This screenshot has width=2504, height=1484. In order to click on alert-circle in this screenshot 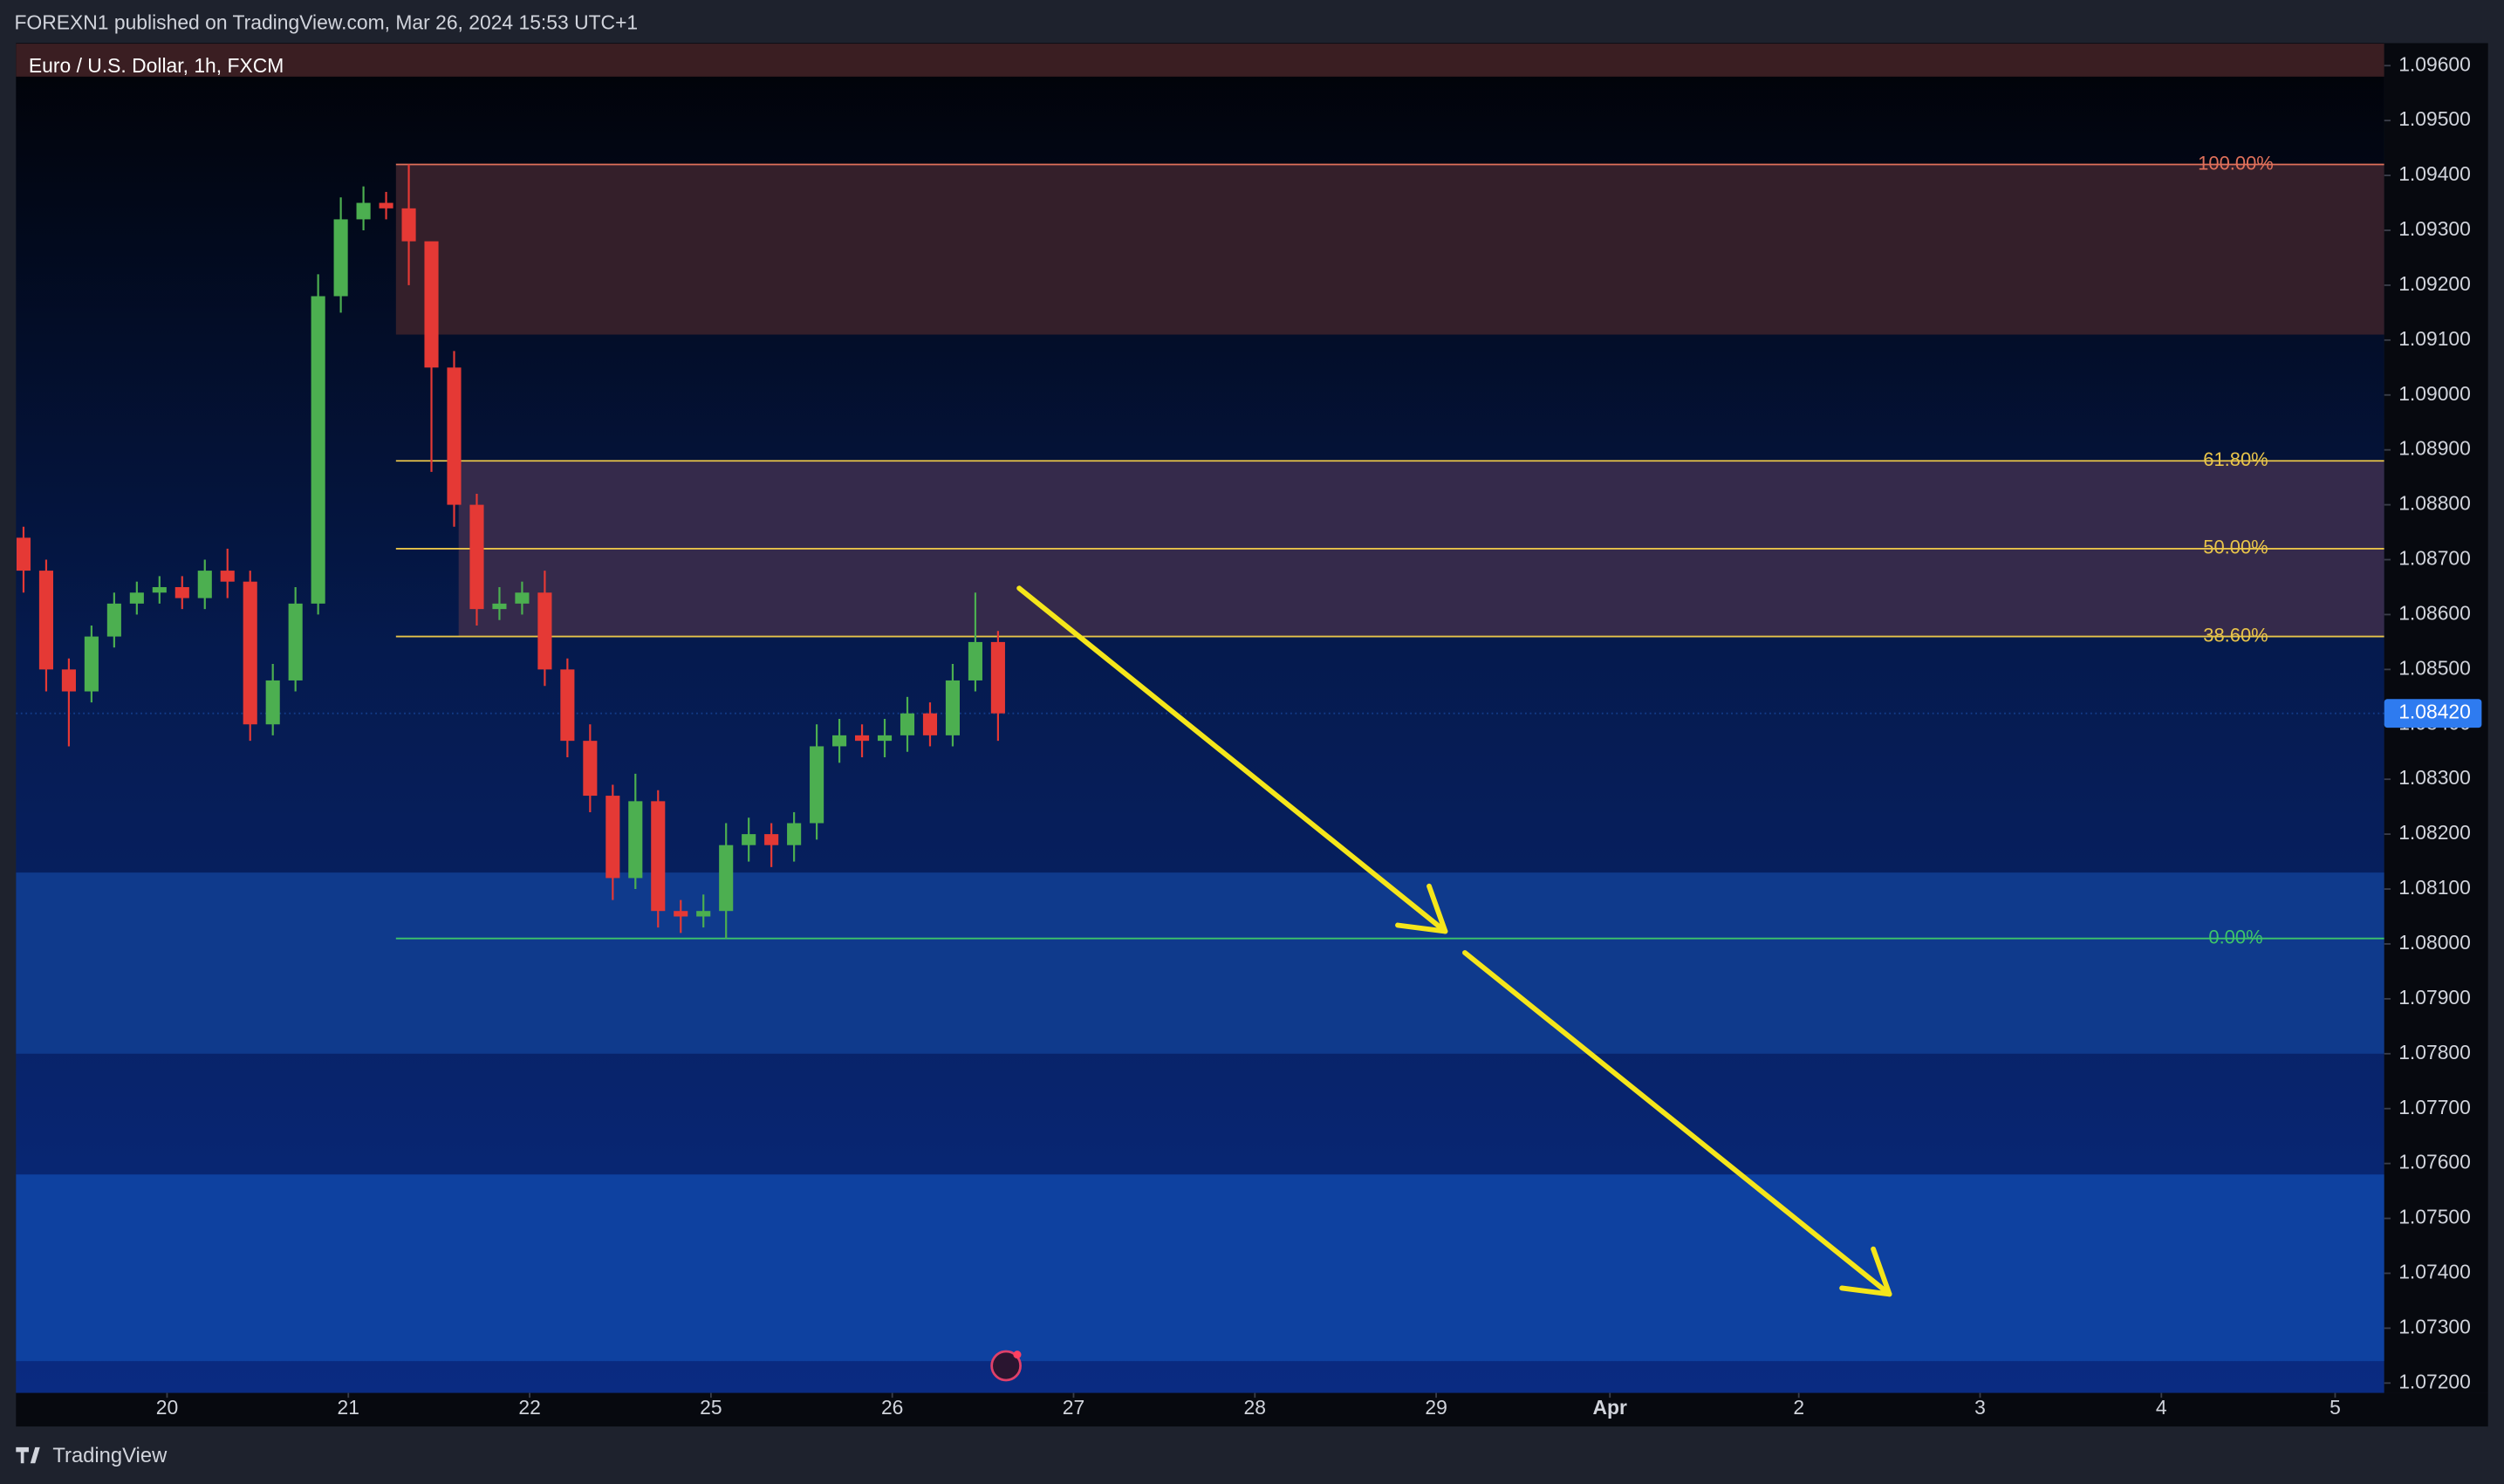, I will do `click(1006, 1366)`.